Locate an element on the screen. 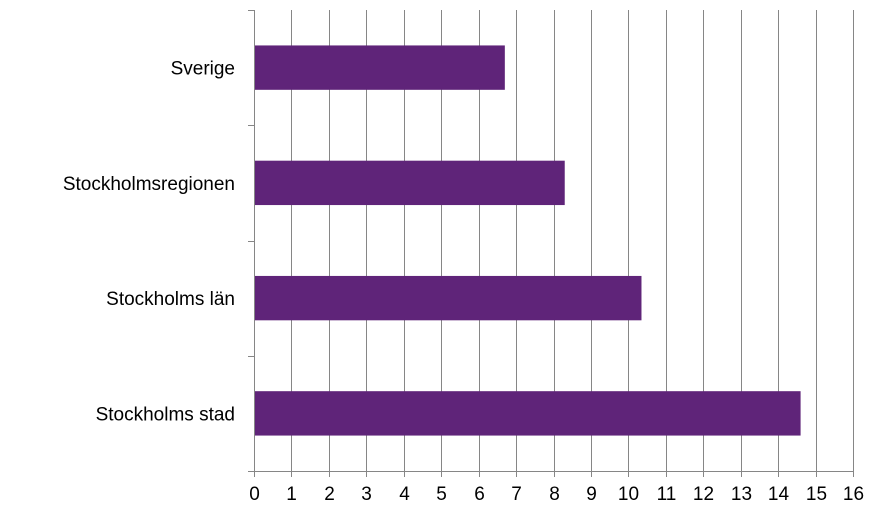 Image resolution: width=882 pixels, height=512 pixels. x-tick-label: 2 is located at coordinates (329, 494).